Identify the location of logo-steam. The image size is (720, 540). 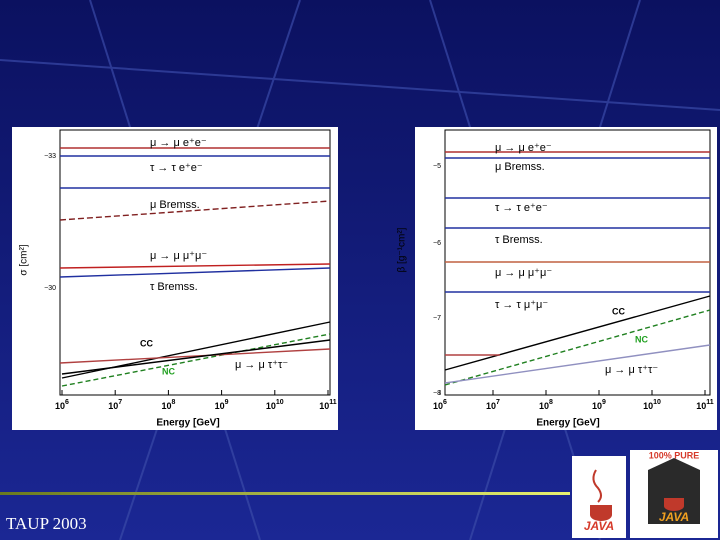
(597, 486).